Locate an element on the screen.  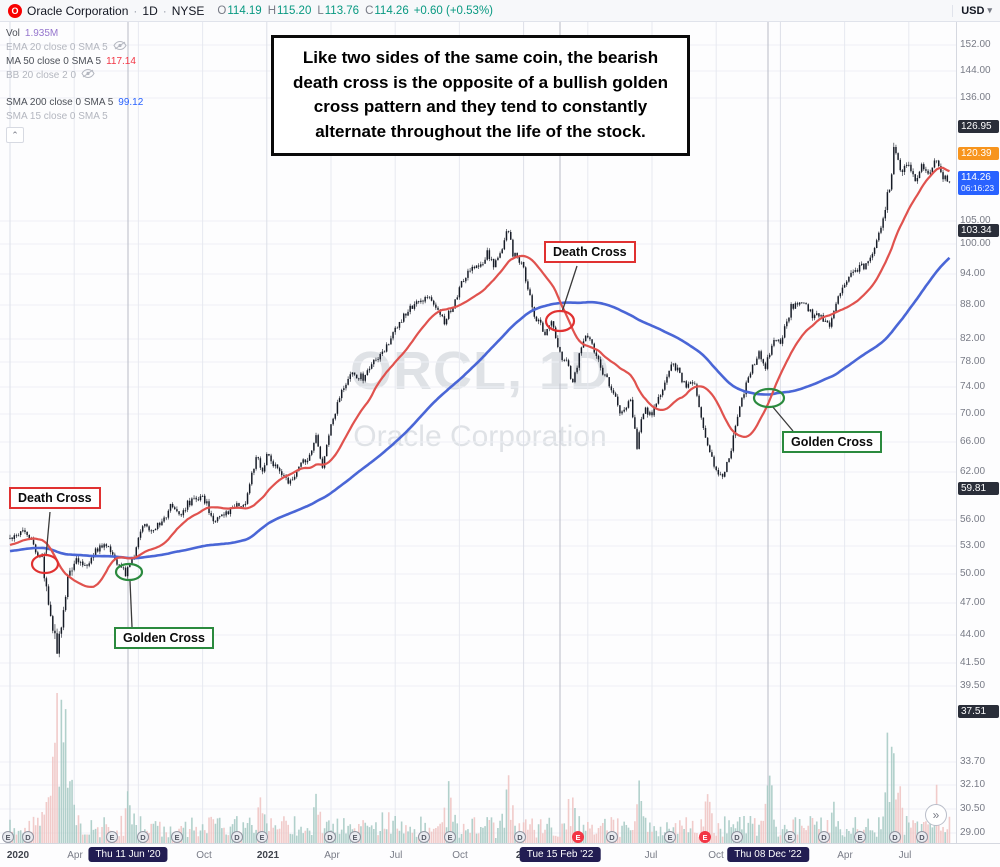
price-tick: 70.00 is located at coordinates (973, 413).